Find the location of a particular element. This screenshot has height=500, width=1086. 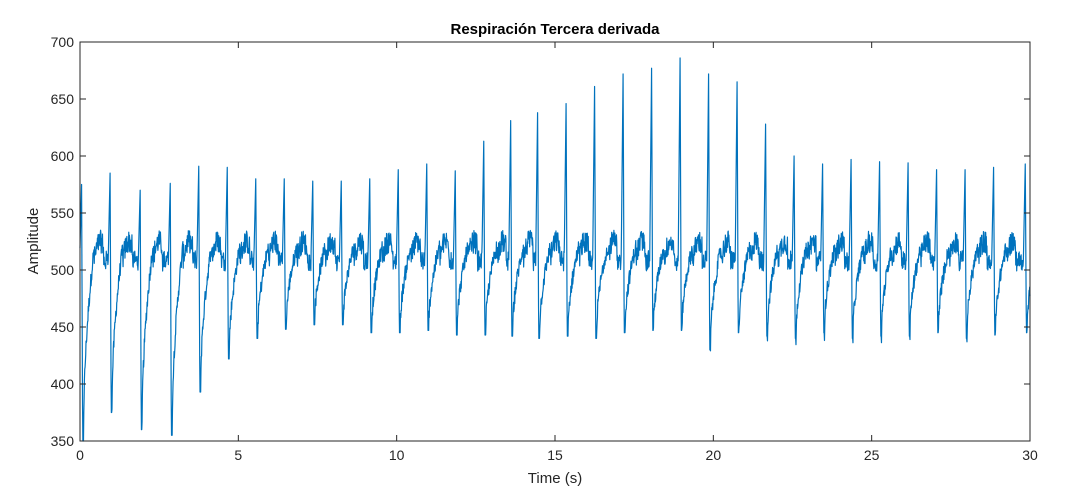

y-tick-label: 450 is located at coordinates (63, 327).